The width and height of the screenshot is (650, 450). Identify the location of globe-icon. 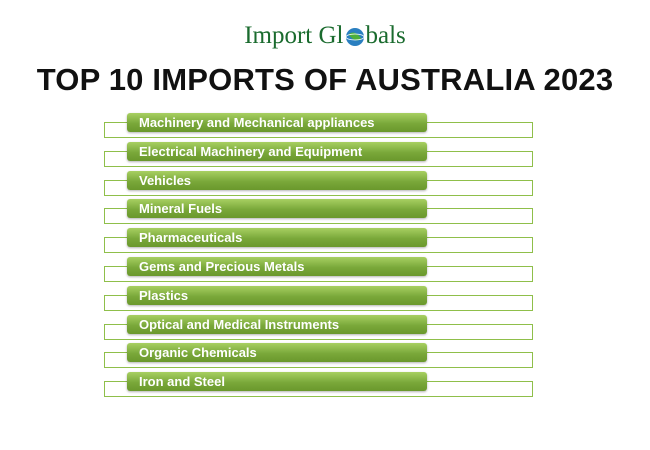
(354, 37).